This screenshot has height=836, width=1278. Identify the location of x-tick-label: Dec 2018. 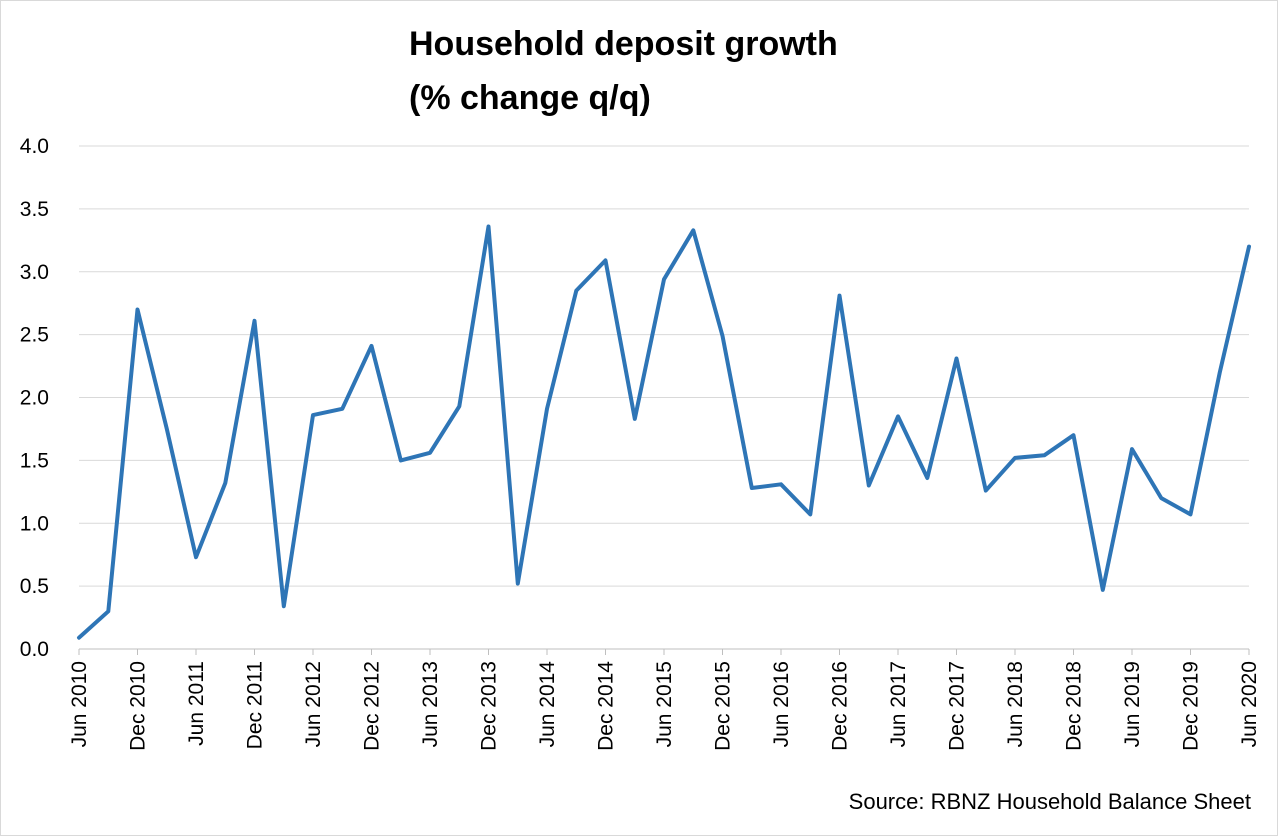
(1074, 706).